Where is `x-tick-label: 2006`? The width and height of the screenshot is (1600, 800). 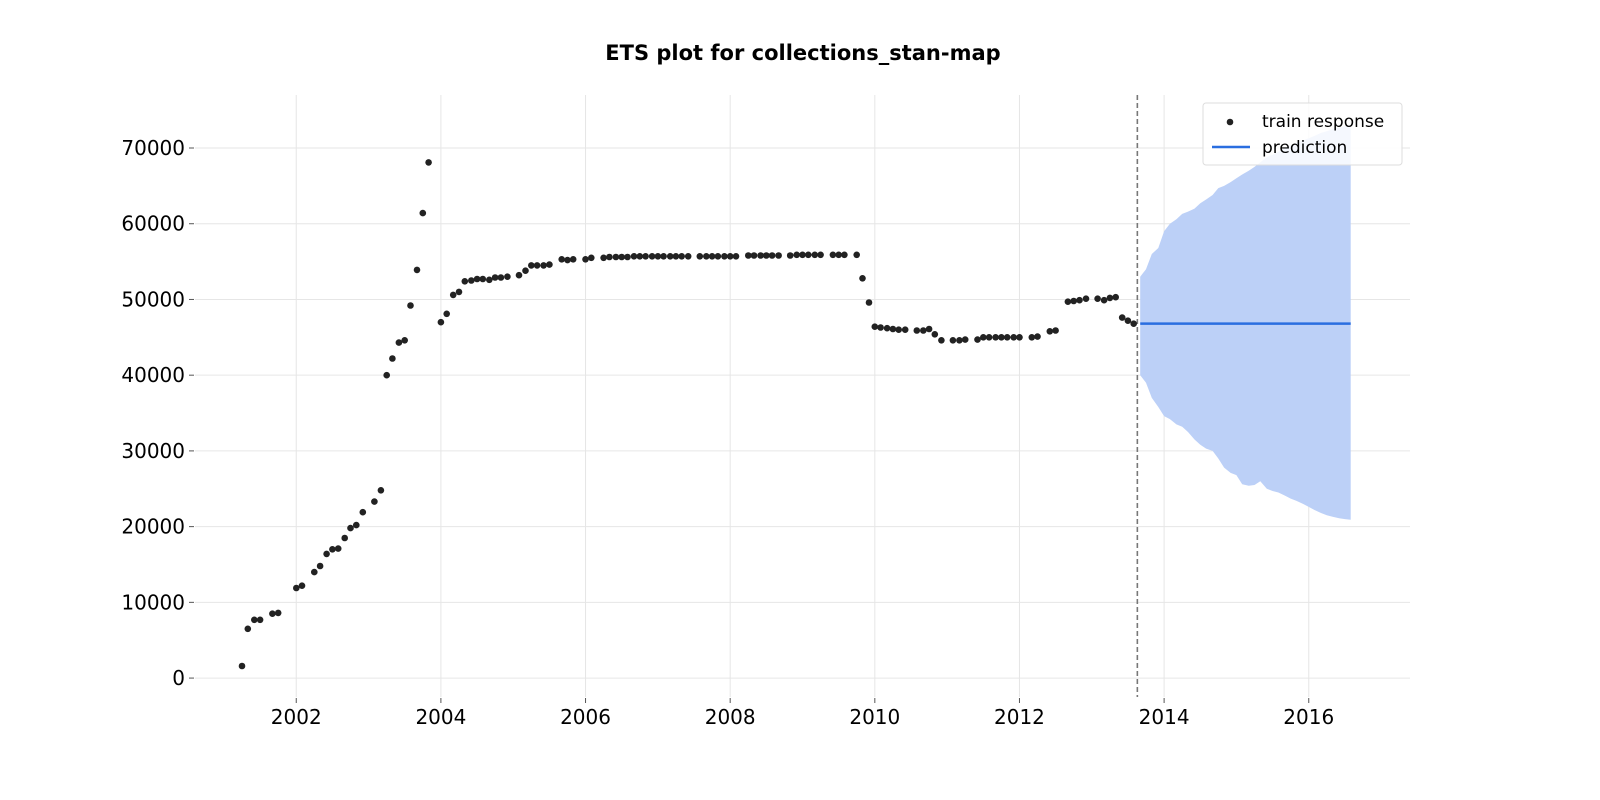 x-tick-label: 2006 is located at coordinates (585, 717).